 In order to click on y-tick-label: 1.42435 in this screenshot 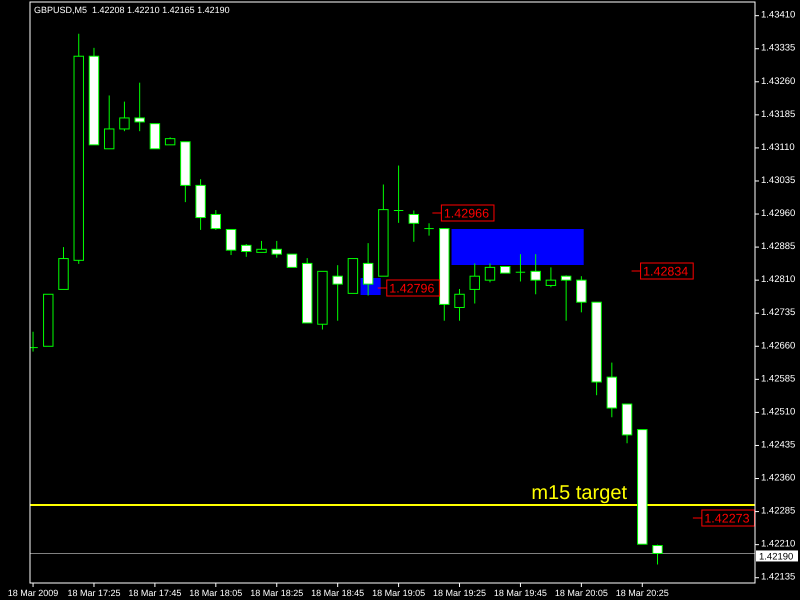, I will do `click(778, 444)`.